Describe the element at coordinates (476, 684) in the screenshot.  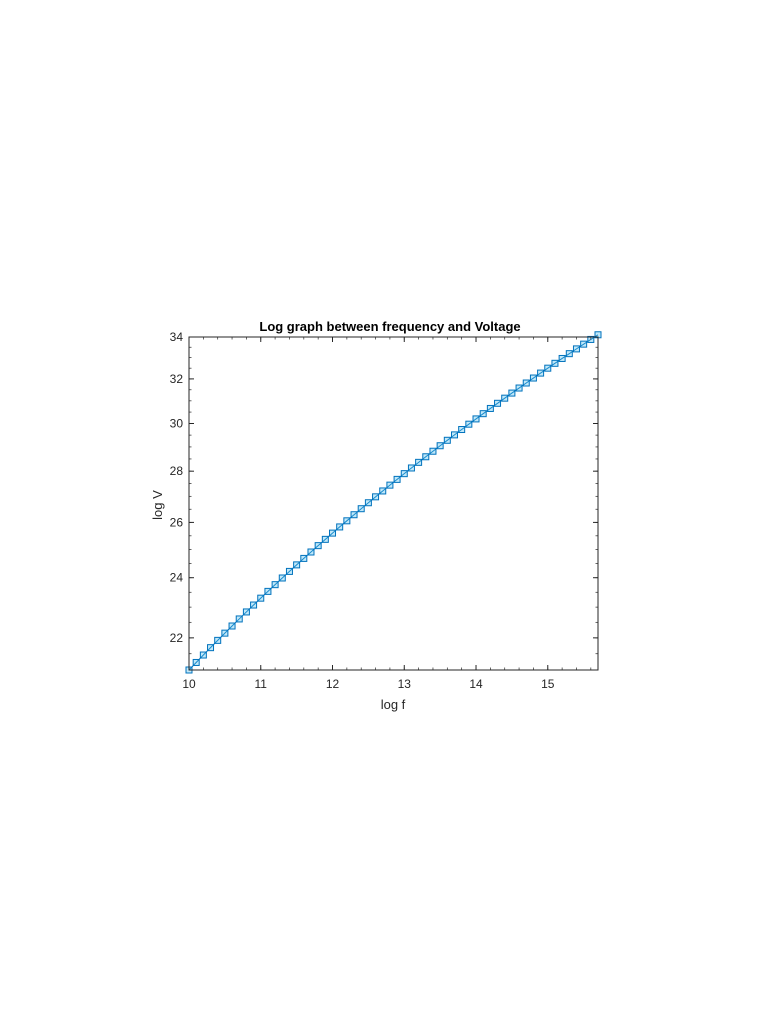
I see `x-tick-label: 14` at that location.